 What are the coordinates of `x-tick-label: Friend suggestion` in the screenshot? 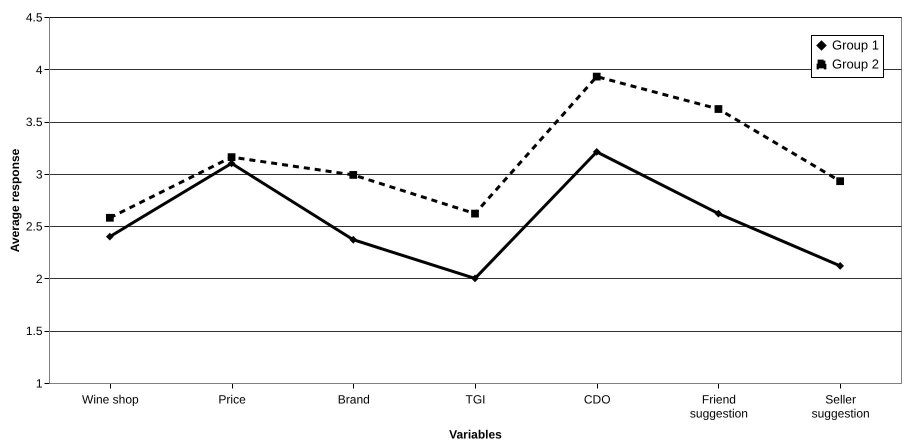 It's located at (719, 406).